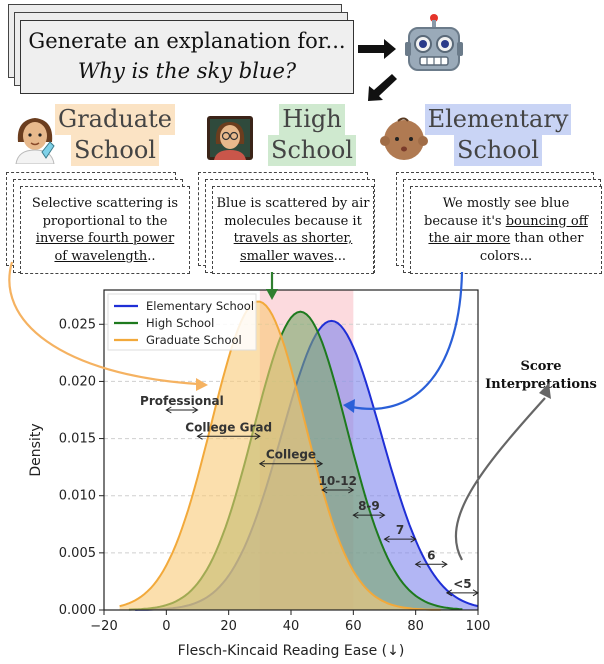 The width and height of the screenshot is (604, 664). I want to click on explain-high-line: Blue is scattered by air, so click(293, 203).